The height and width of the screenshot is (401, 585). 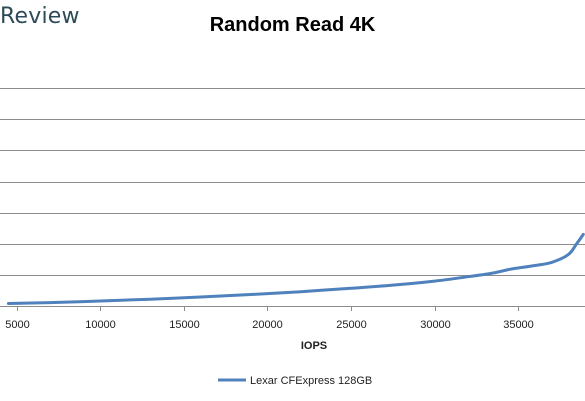 What do you see at coordinates (17, 325) in the screenshot?
I see `x-tick-label-5000: 5000` at bounding box center [17, 325].